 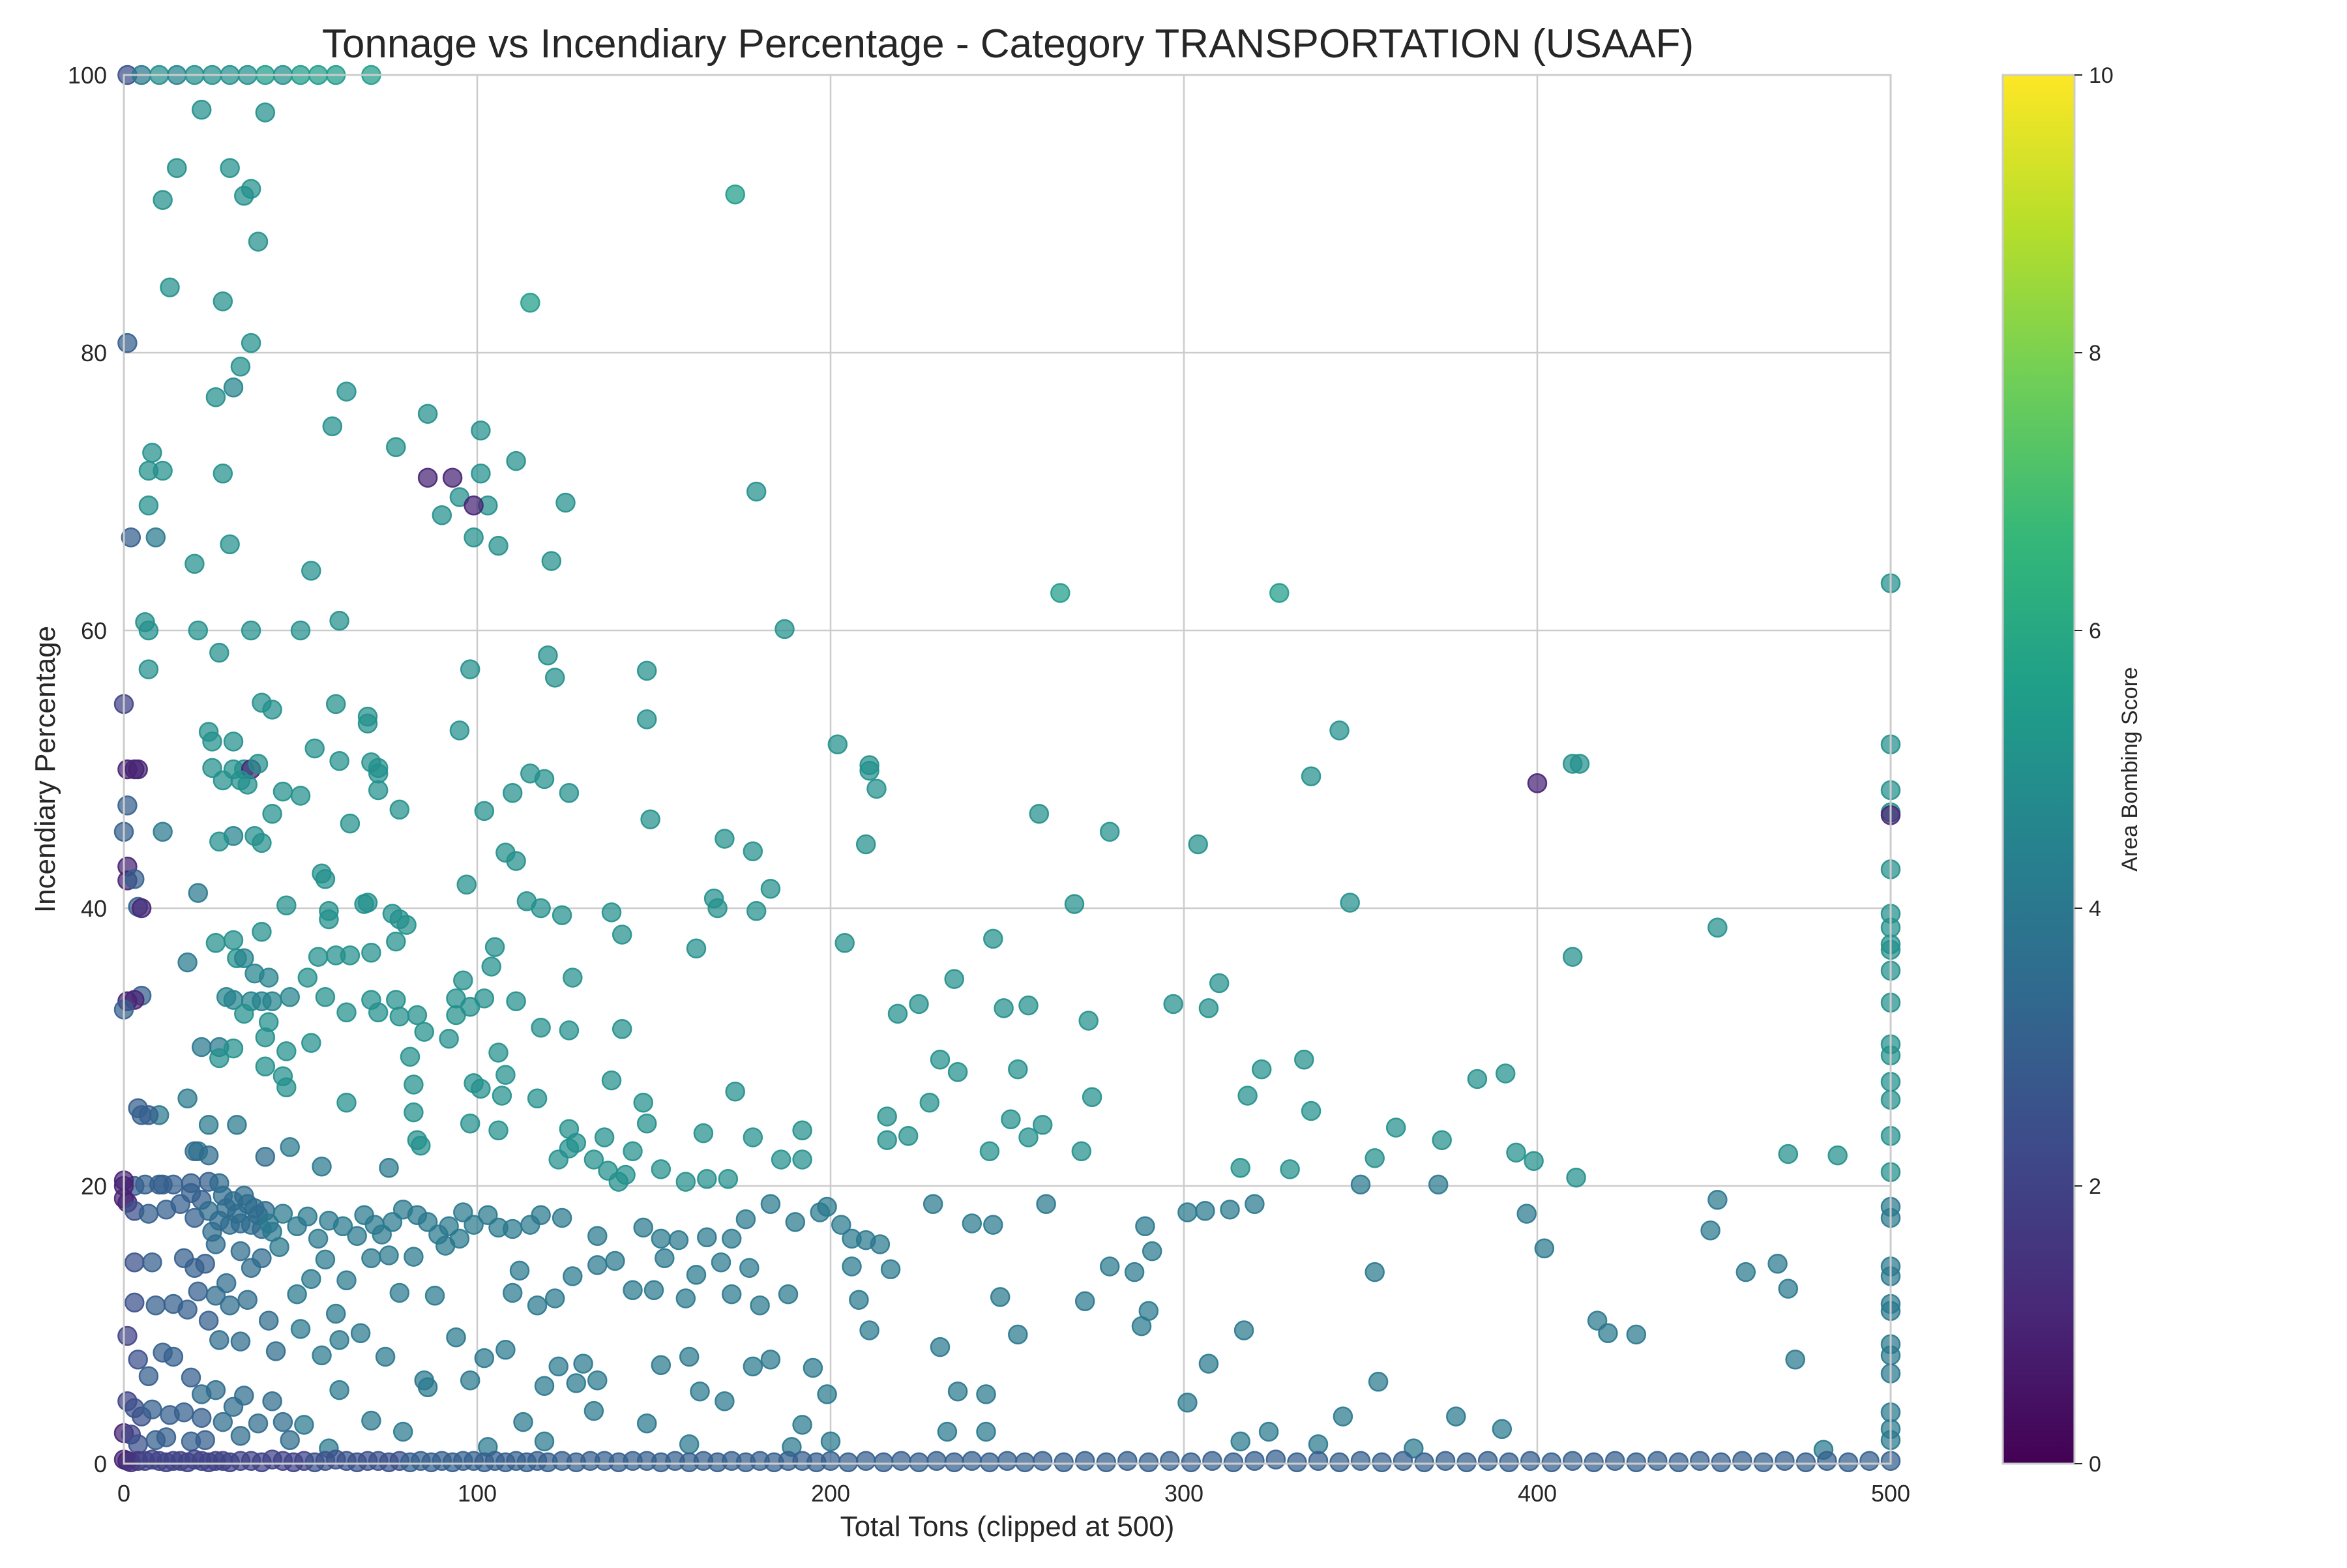 What do you see at coordinates (101, 1464) in the screenshot?
I see `y-tick-label: 0` at bounding box center [101, 1464].